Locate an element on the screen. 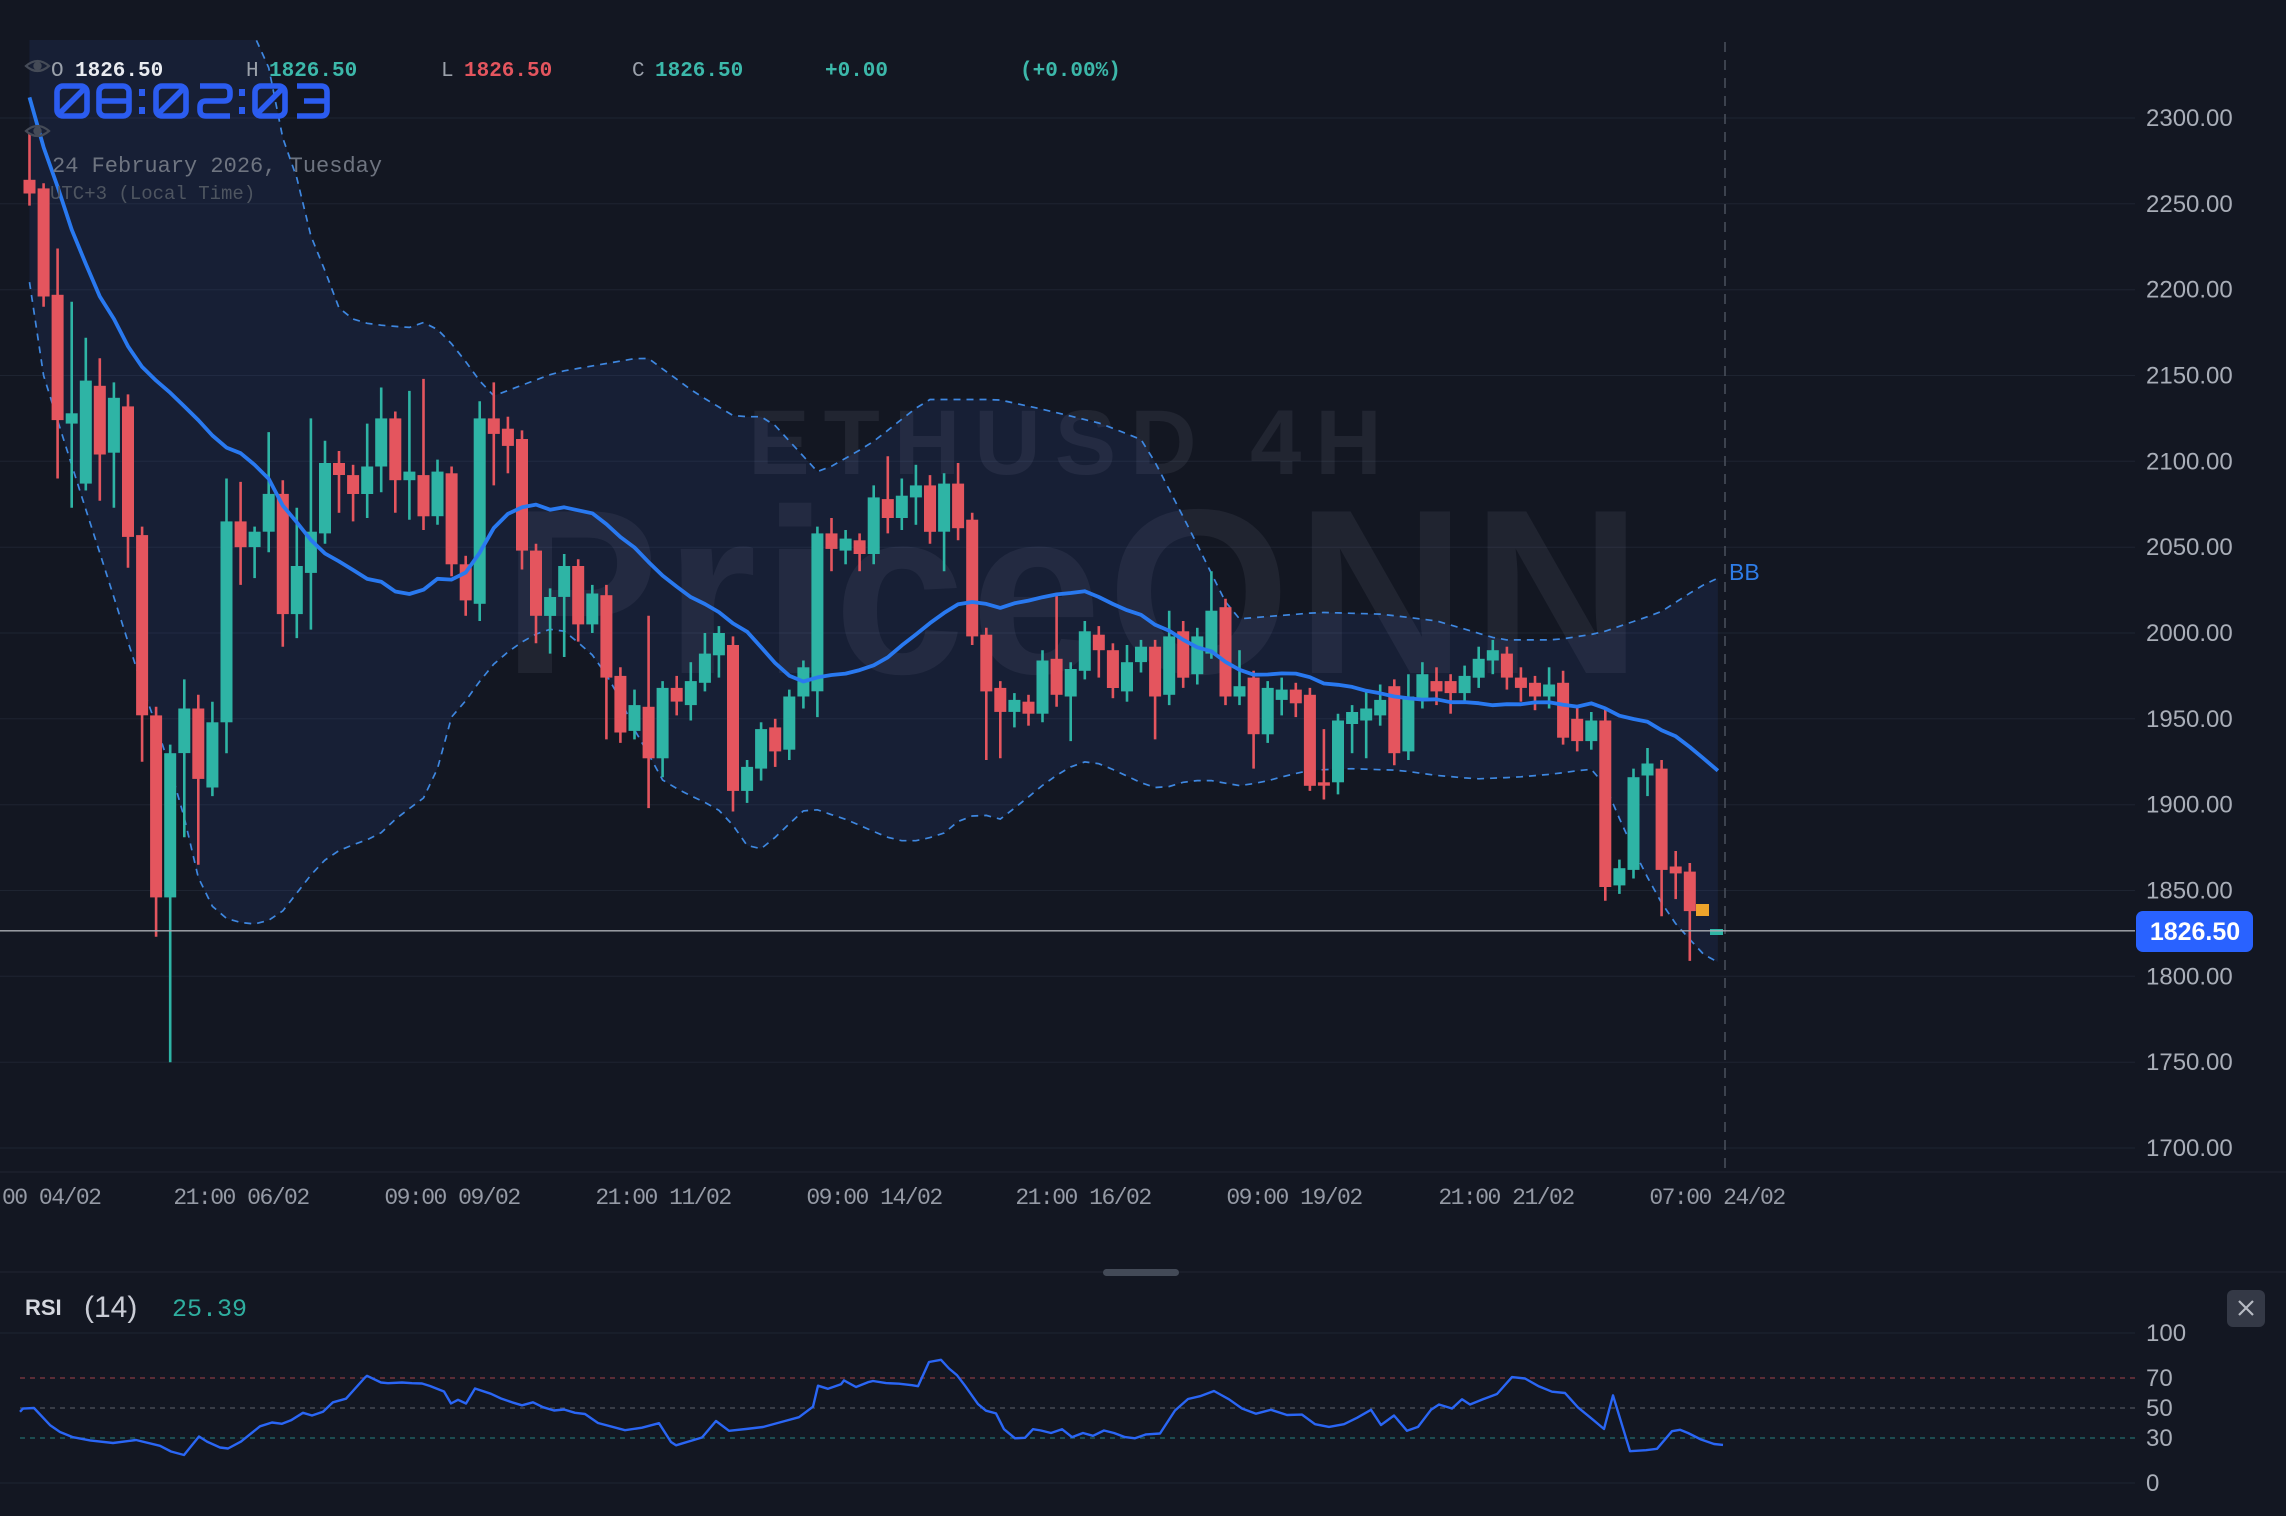 This screenshot has width=2286, height=1516. svg-text: RSI is located at coordinates (43, 1307).